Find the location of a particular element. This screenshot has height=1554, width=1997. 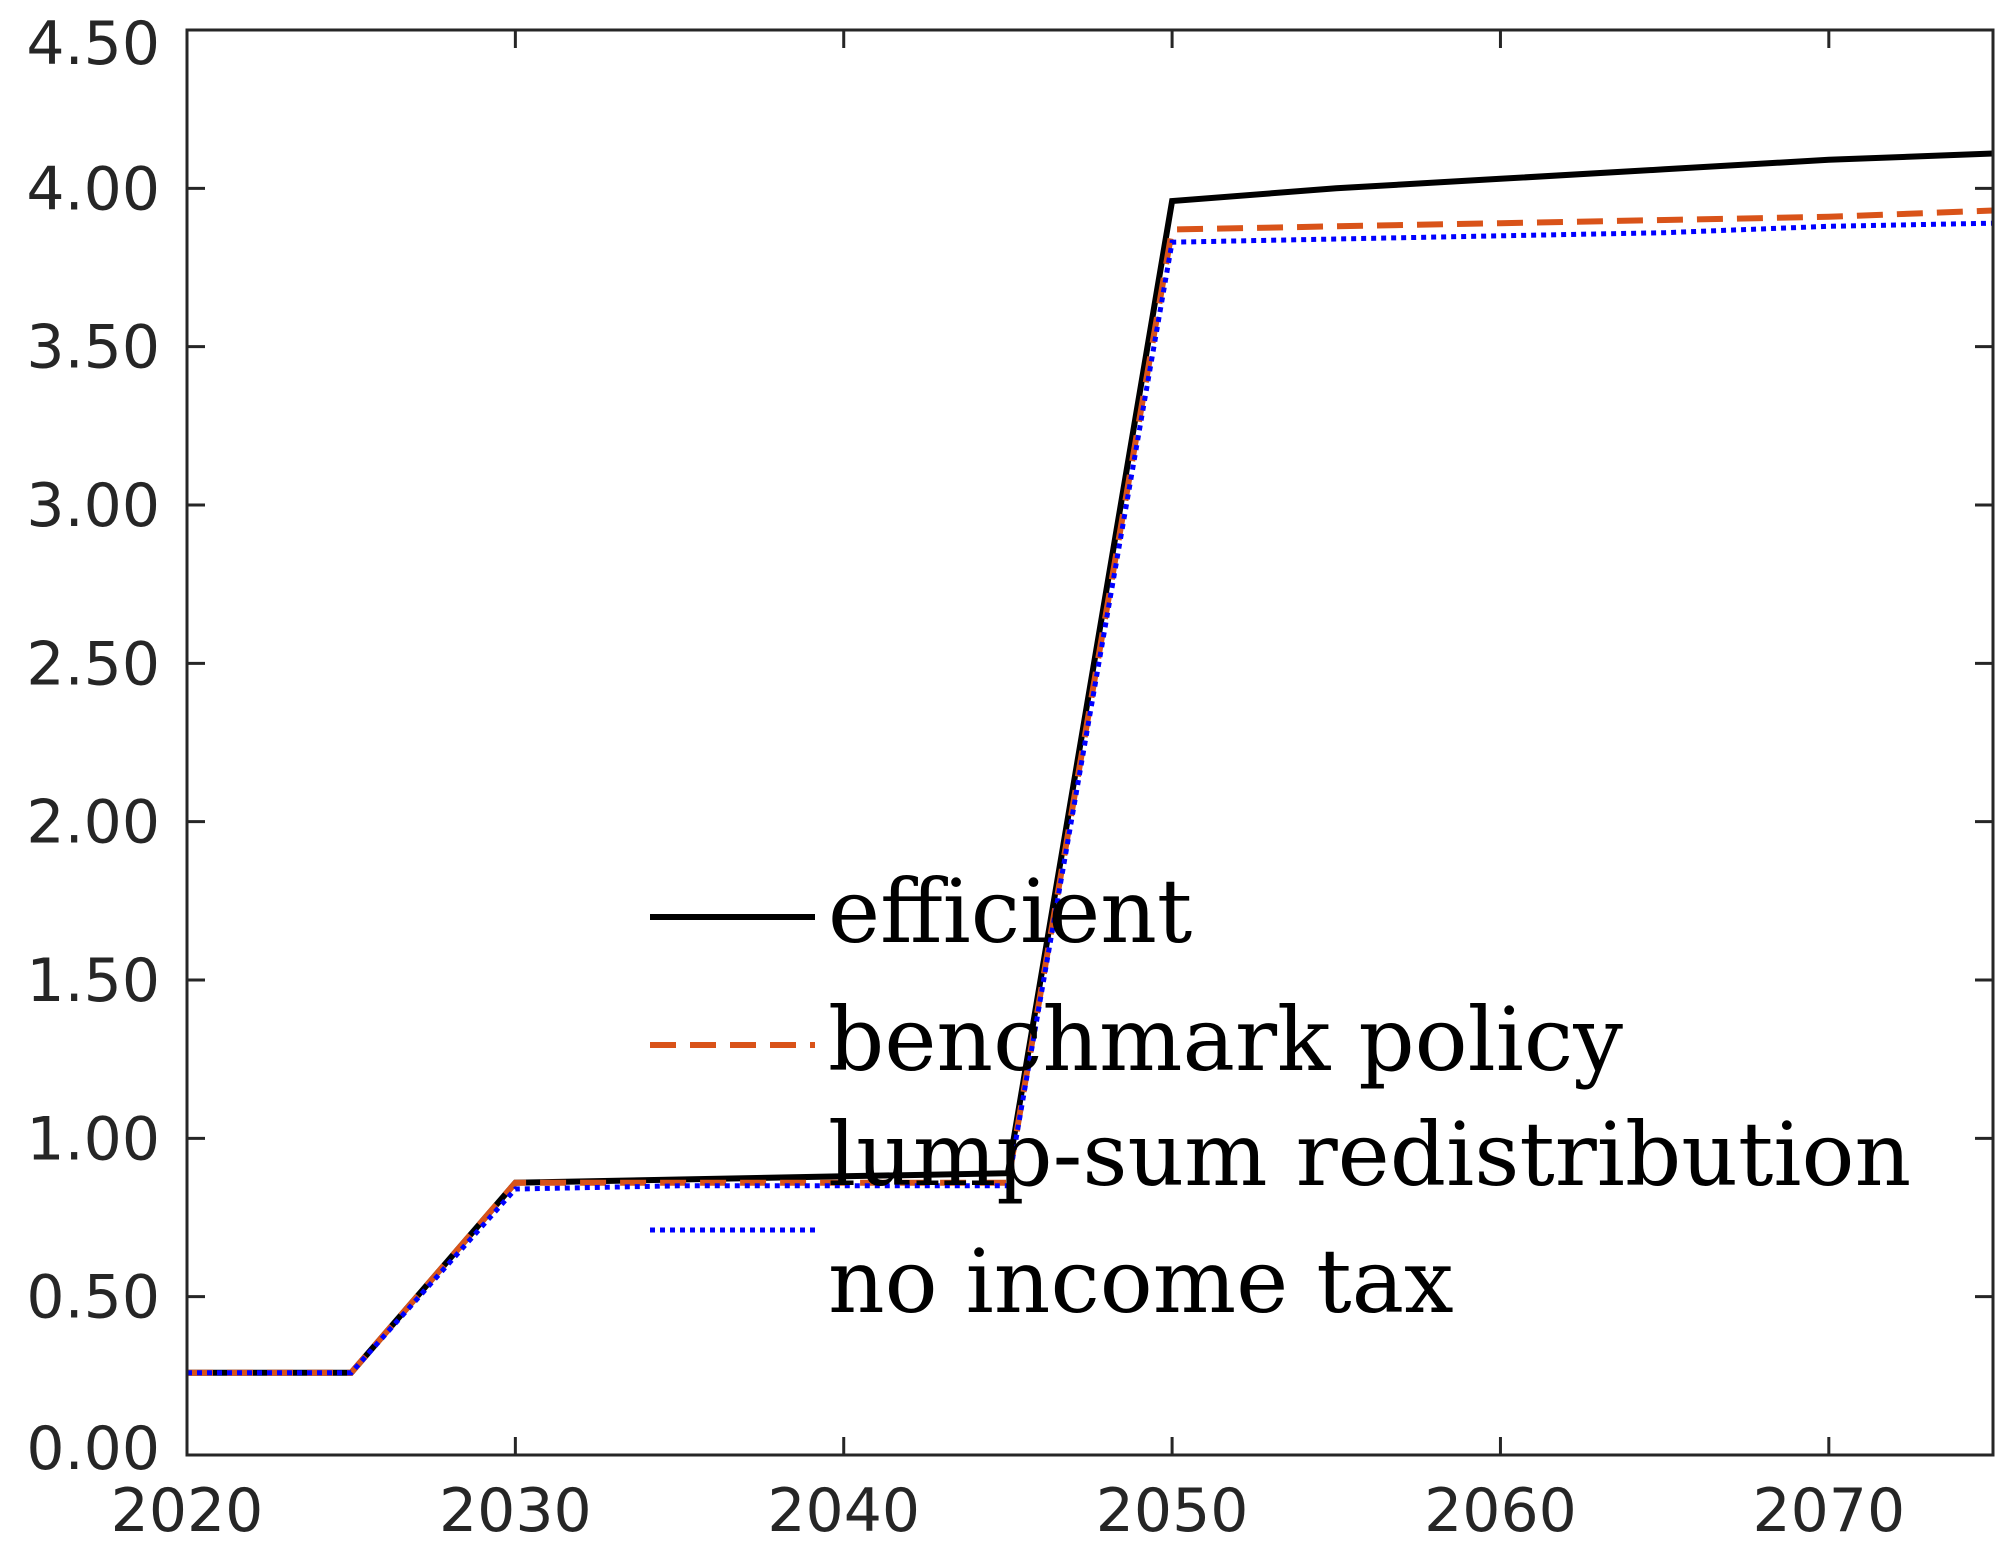

x-tick-label: 2050 is located at coordinates (1172, 1511).